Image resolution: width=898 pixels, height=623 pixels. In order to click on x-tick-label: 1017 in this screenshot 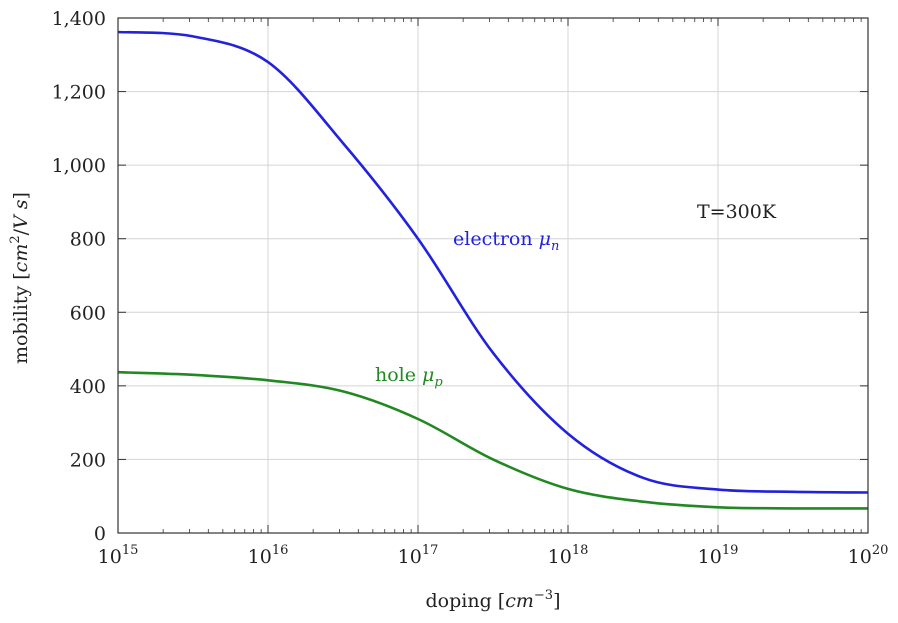, I will do `click(418, 555)`.